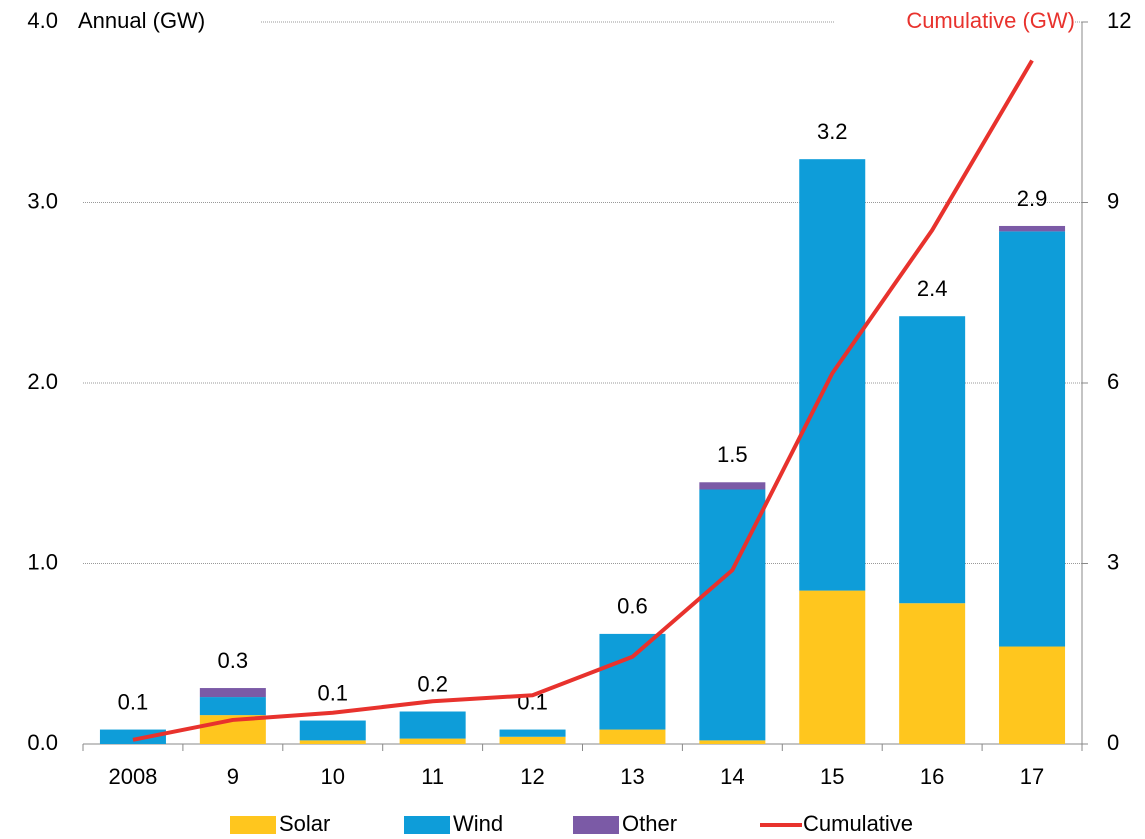  Describe the element at coordinates (42, 742) in the screenshot. I see `y-tick-label: 0.0` at that location.